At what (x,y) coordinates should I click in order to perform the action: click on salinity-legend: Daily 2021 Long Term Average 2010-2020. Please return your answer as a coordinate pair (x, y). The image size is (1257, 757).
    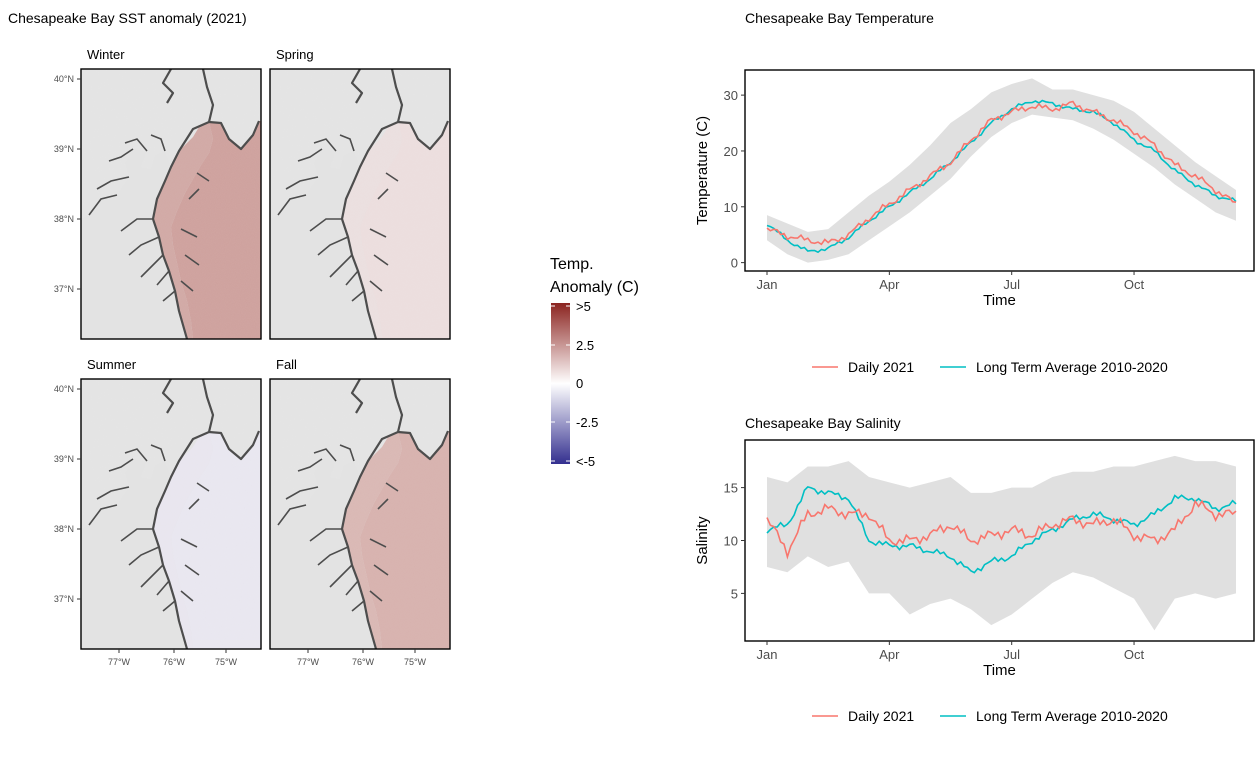
    Looking at the image, I should click on (990, 716).